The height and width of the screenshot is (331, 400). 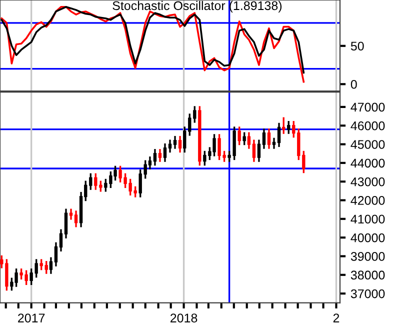 What do you see at coordinates (367, 200) in the screenshot?
I see `y-tick-label: 42000` at bounding box center [367, 200].